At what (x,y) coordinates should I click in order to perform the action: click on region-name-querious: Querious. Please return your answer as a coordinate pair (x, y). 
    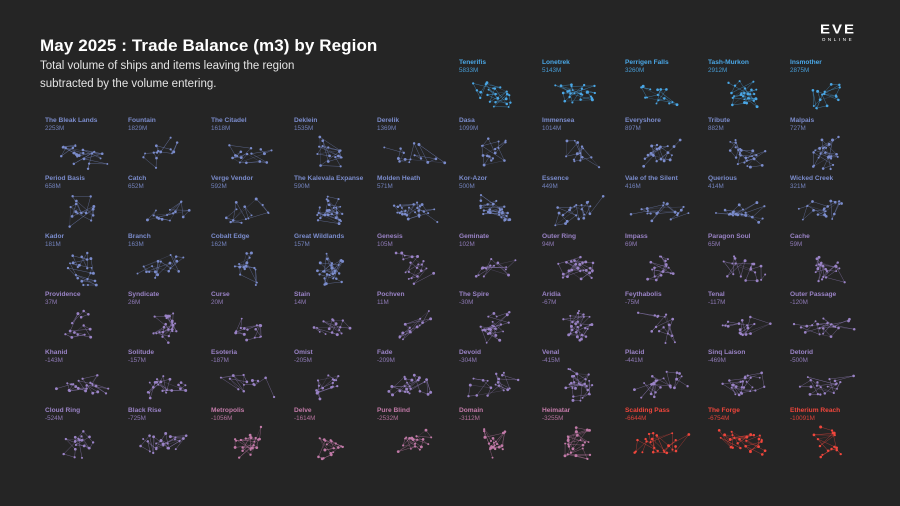
    Looking at the image, I should click on (722, 178).